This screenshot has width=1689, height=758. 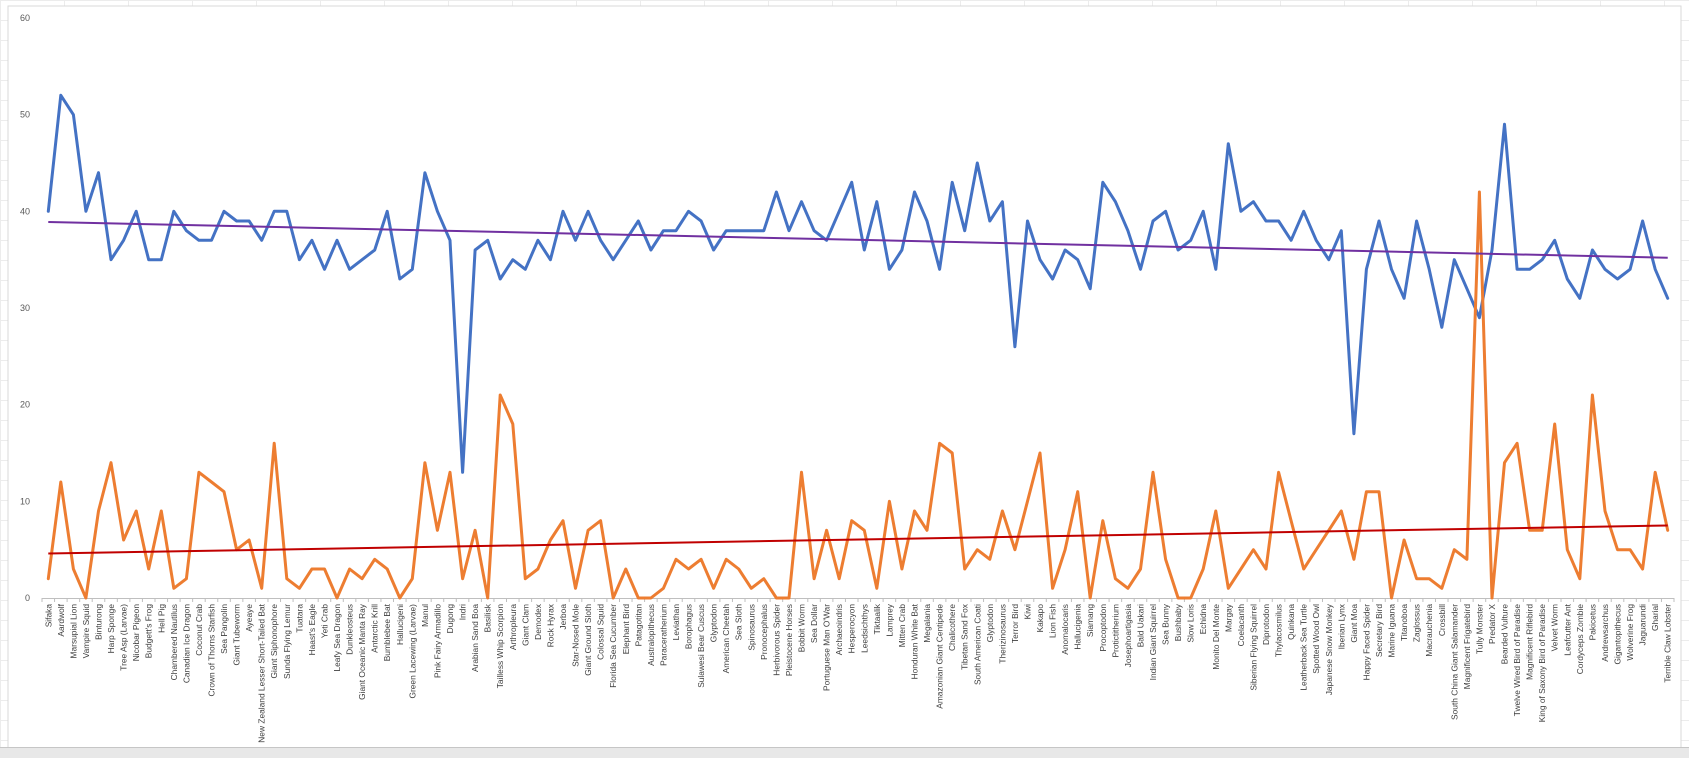 What do you see at coordinates (1065, 629) in the screenshot?
I see `x-tick-label: Anomalocaris` at bounding box center [1065, 629].